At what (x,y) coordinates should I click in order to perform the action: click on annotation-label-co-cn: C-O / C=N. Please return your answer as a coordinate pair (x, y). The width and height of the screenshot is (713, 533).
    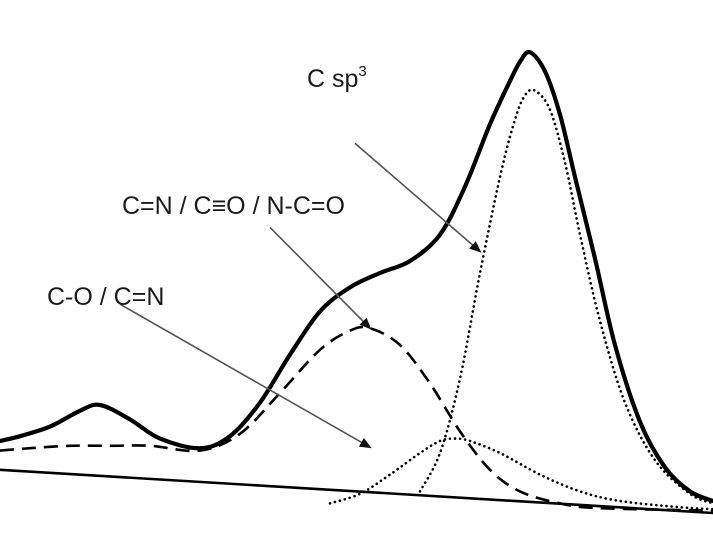
    Looking at the image, I should click on (105, 297).